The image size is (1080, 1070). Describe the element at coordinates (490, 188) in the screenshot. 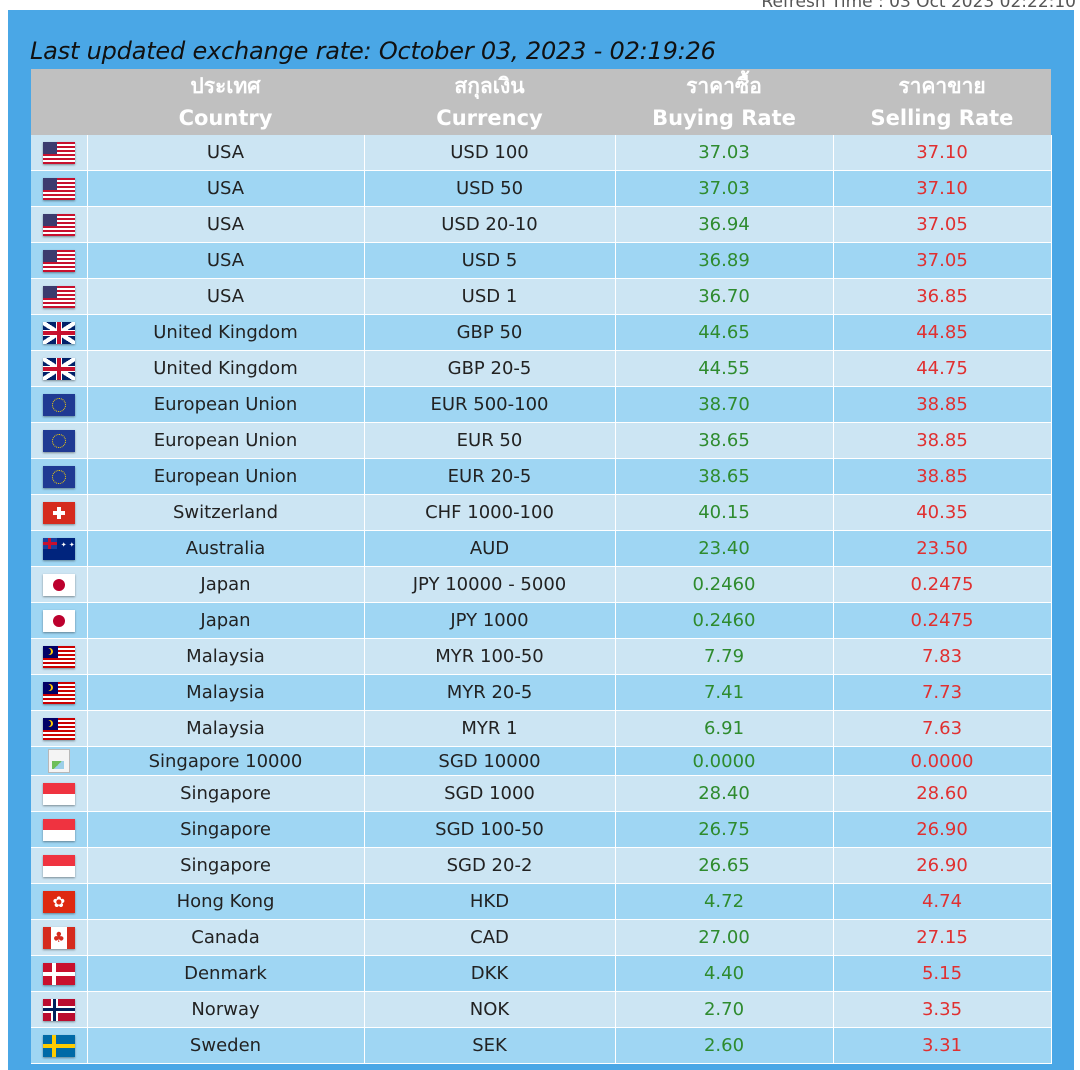

I see `currency-cell: USD 50` at that location.